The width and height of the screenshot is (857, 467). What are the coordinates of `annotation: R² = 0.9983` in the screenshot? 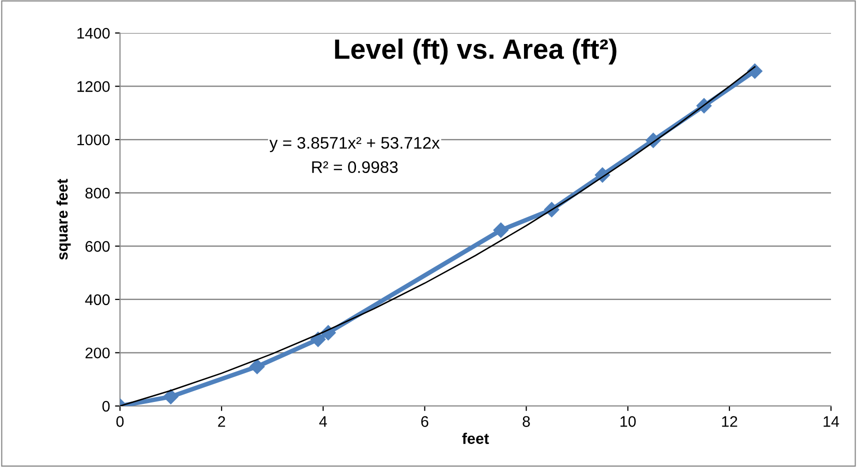 It's located at (355, 167).